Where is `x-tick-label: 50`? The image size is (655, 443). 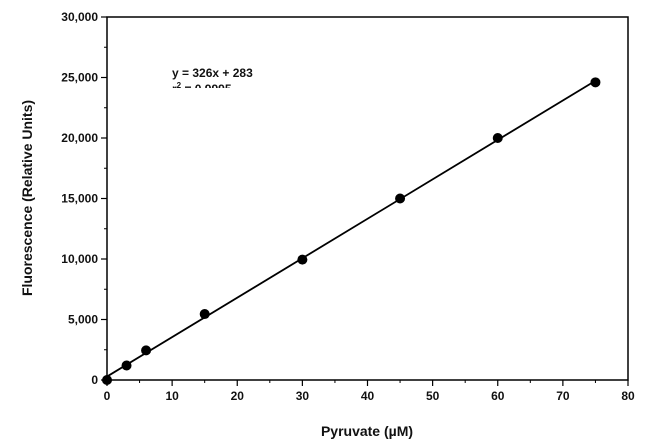 x-tick-label: 50 is located at coordinates (433, 396).